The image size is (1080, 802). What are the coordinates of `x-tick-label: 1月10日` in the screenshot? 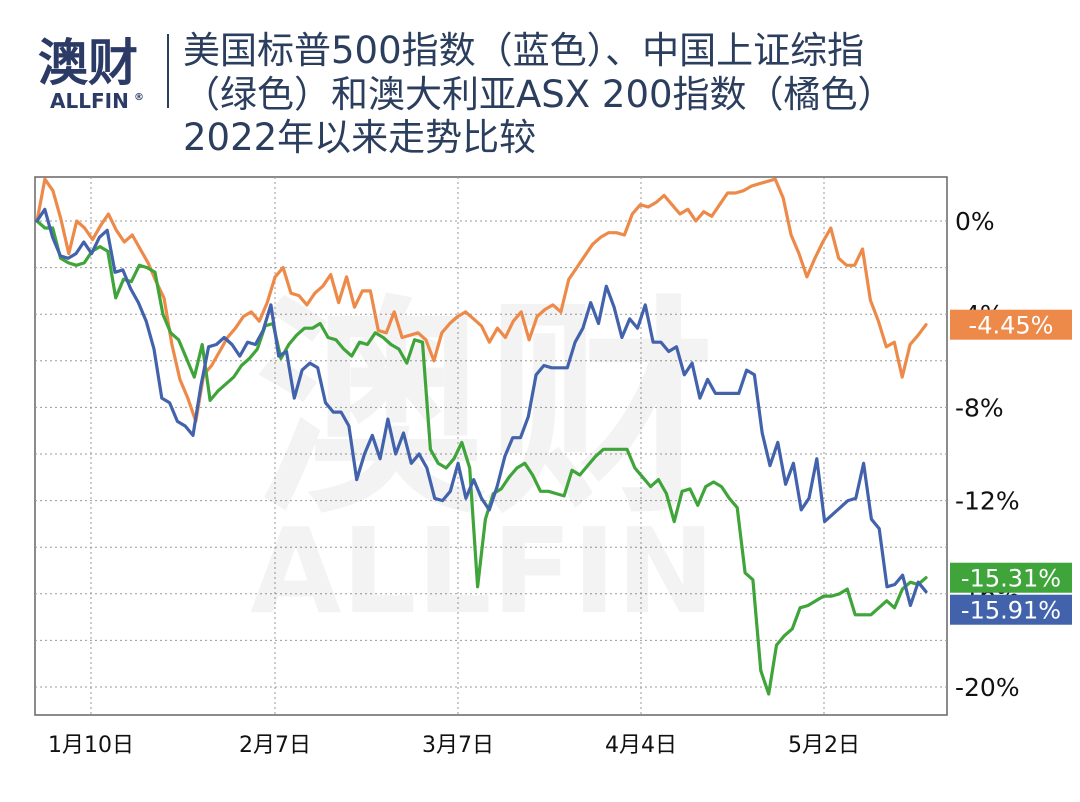 It's located at (91, 745).